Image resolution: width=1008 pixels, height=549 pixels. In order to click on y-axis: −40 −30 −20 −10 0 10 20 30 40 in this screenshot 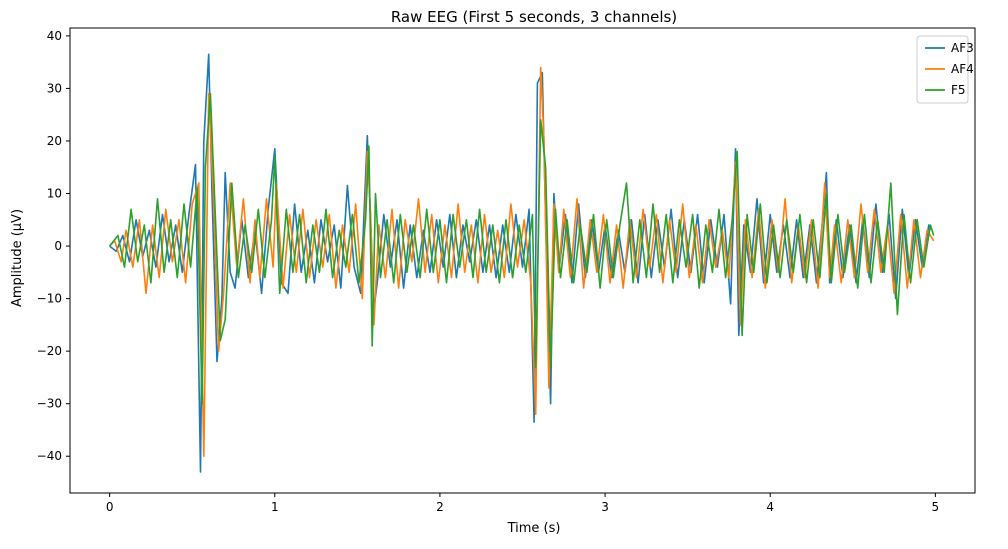, I will do `click(53, 246)`.